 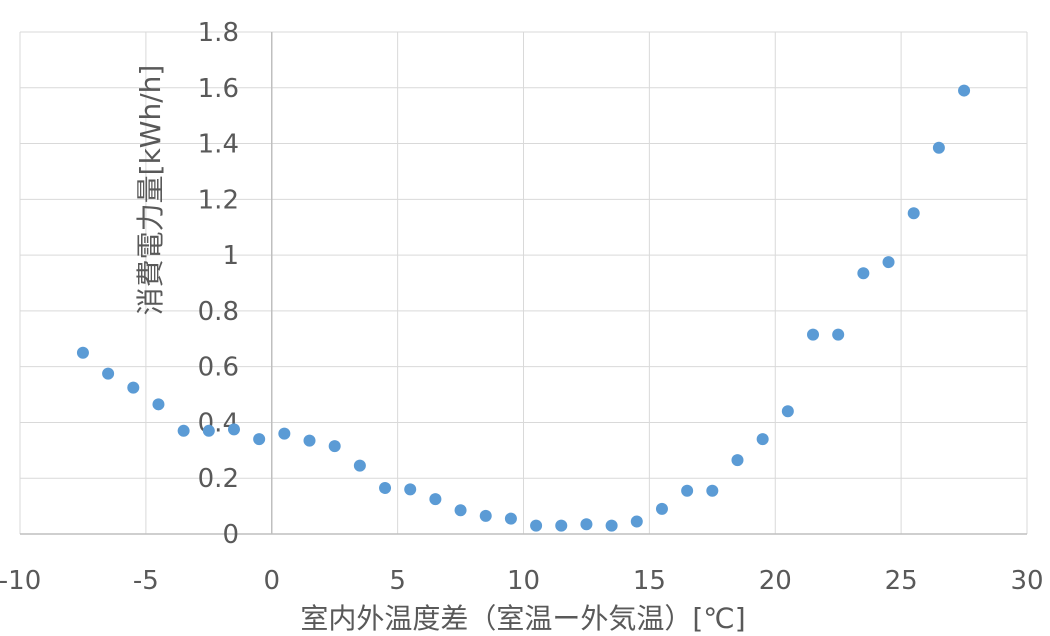 I want to click on x-tick-label: -10, so click(x=20, y=581).